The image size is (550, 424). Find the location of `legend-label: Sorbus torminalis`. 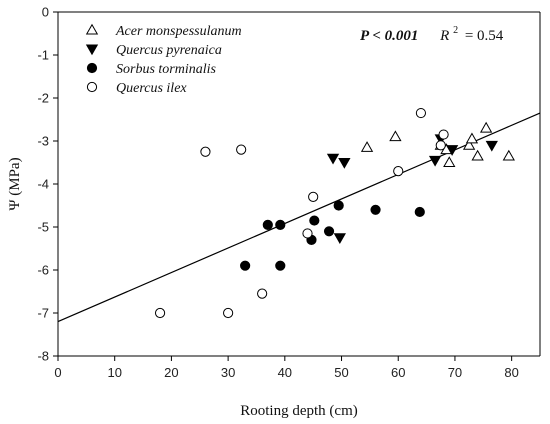

legend-label: Sorbus torminalis is located at coordinates (166, 69).